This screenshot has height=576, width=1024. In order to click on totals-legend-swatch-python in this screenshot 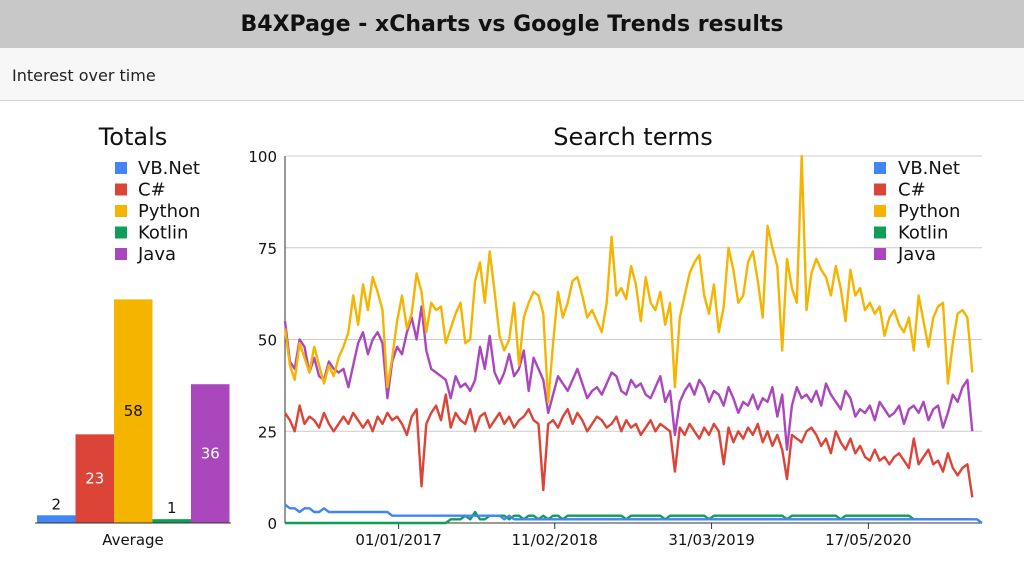, I will do `click(121, 211)`.